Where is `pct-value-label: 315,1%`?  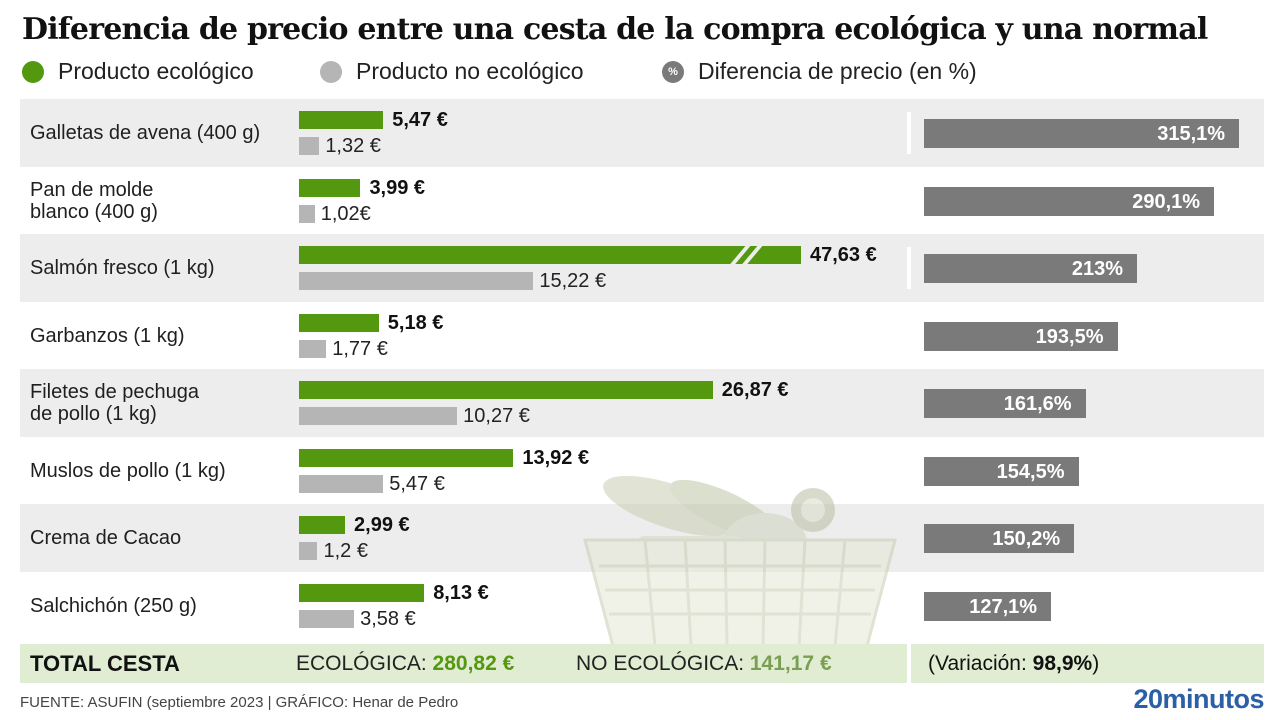 pct-value-label: 315,1% is located at coordinates (1191, 134).